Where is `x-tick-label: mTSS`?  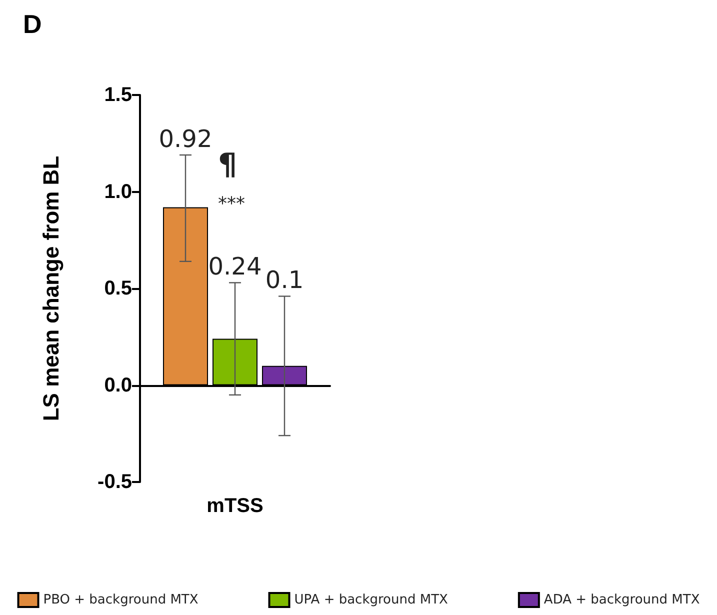 x-tick-label: mTSS is located at coordinates (235, 506).